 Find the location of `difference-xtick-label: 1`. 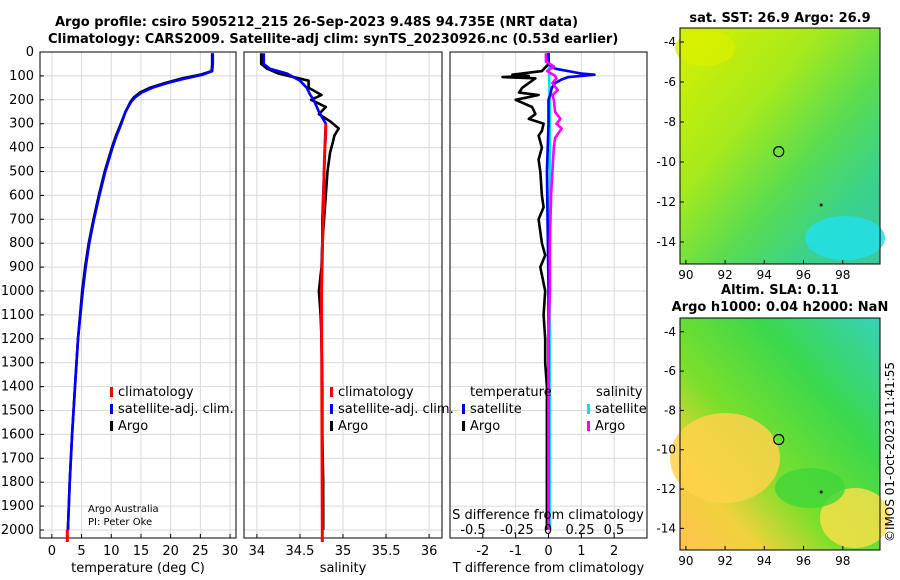

difference-xtick-label: 1 is located at coordinates (581, 551).